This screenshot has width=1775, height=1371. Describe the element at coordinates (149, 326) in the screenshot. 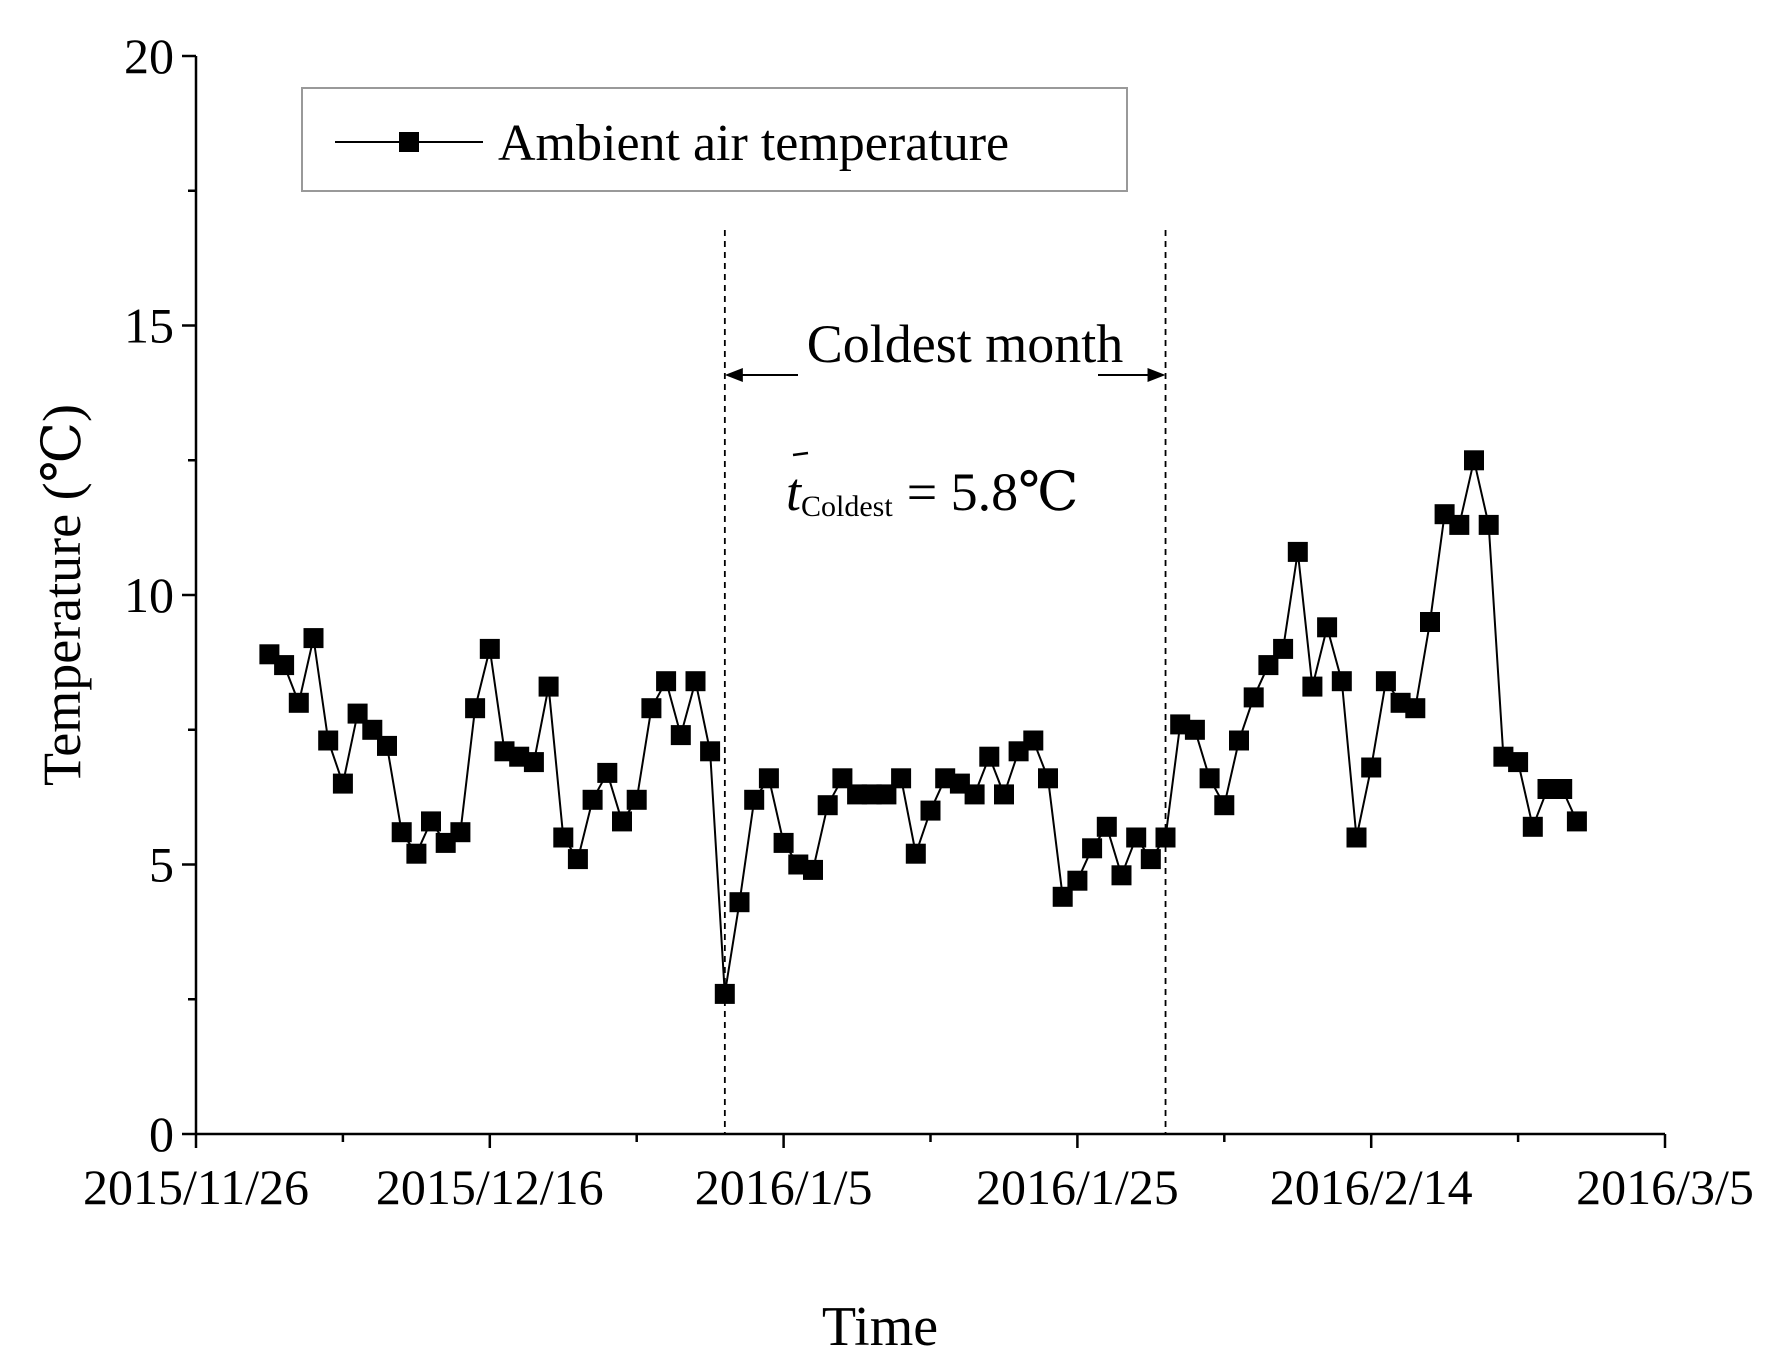

I see `y-tick-label: 15` at that location.